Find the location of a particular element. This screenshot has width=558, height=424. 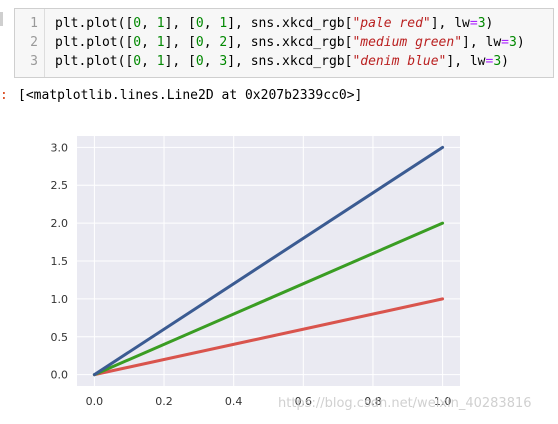

y-tick-label: 3.0 is located at coordinates (60, 147).